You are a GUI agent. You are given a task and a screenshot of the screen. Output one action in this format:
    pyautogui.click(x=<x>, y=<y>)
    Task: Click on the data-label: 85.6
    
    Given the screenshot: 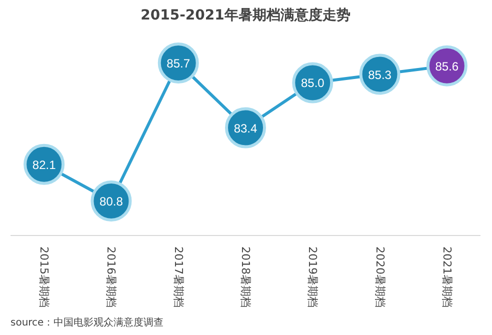 What is the action you would take?
    pyautogui.click(x=447, y=66)
    